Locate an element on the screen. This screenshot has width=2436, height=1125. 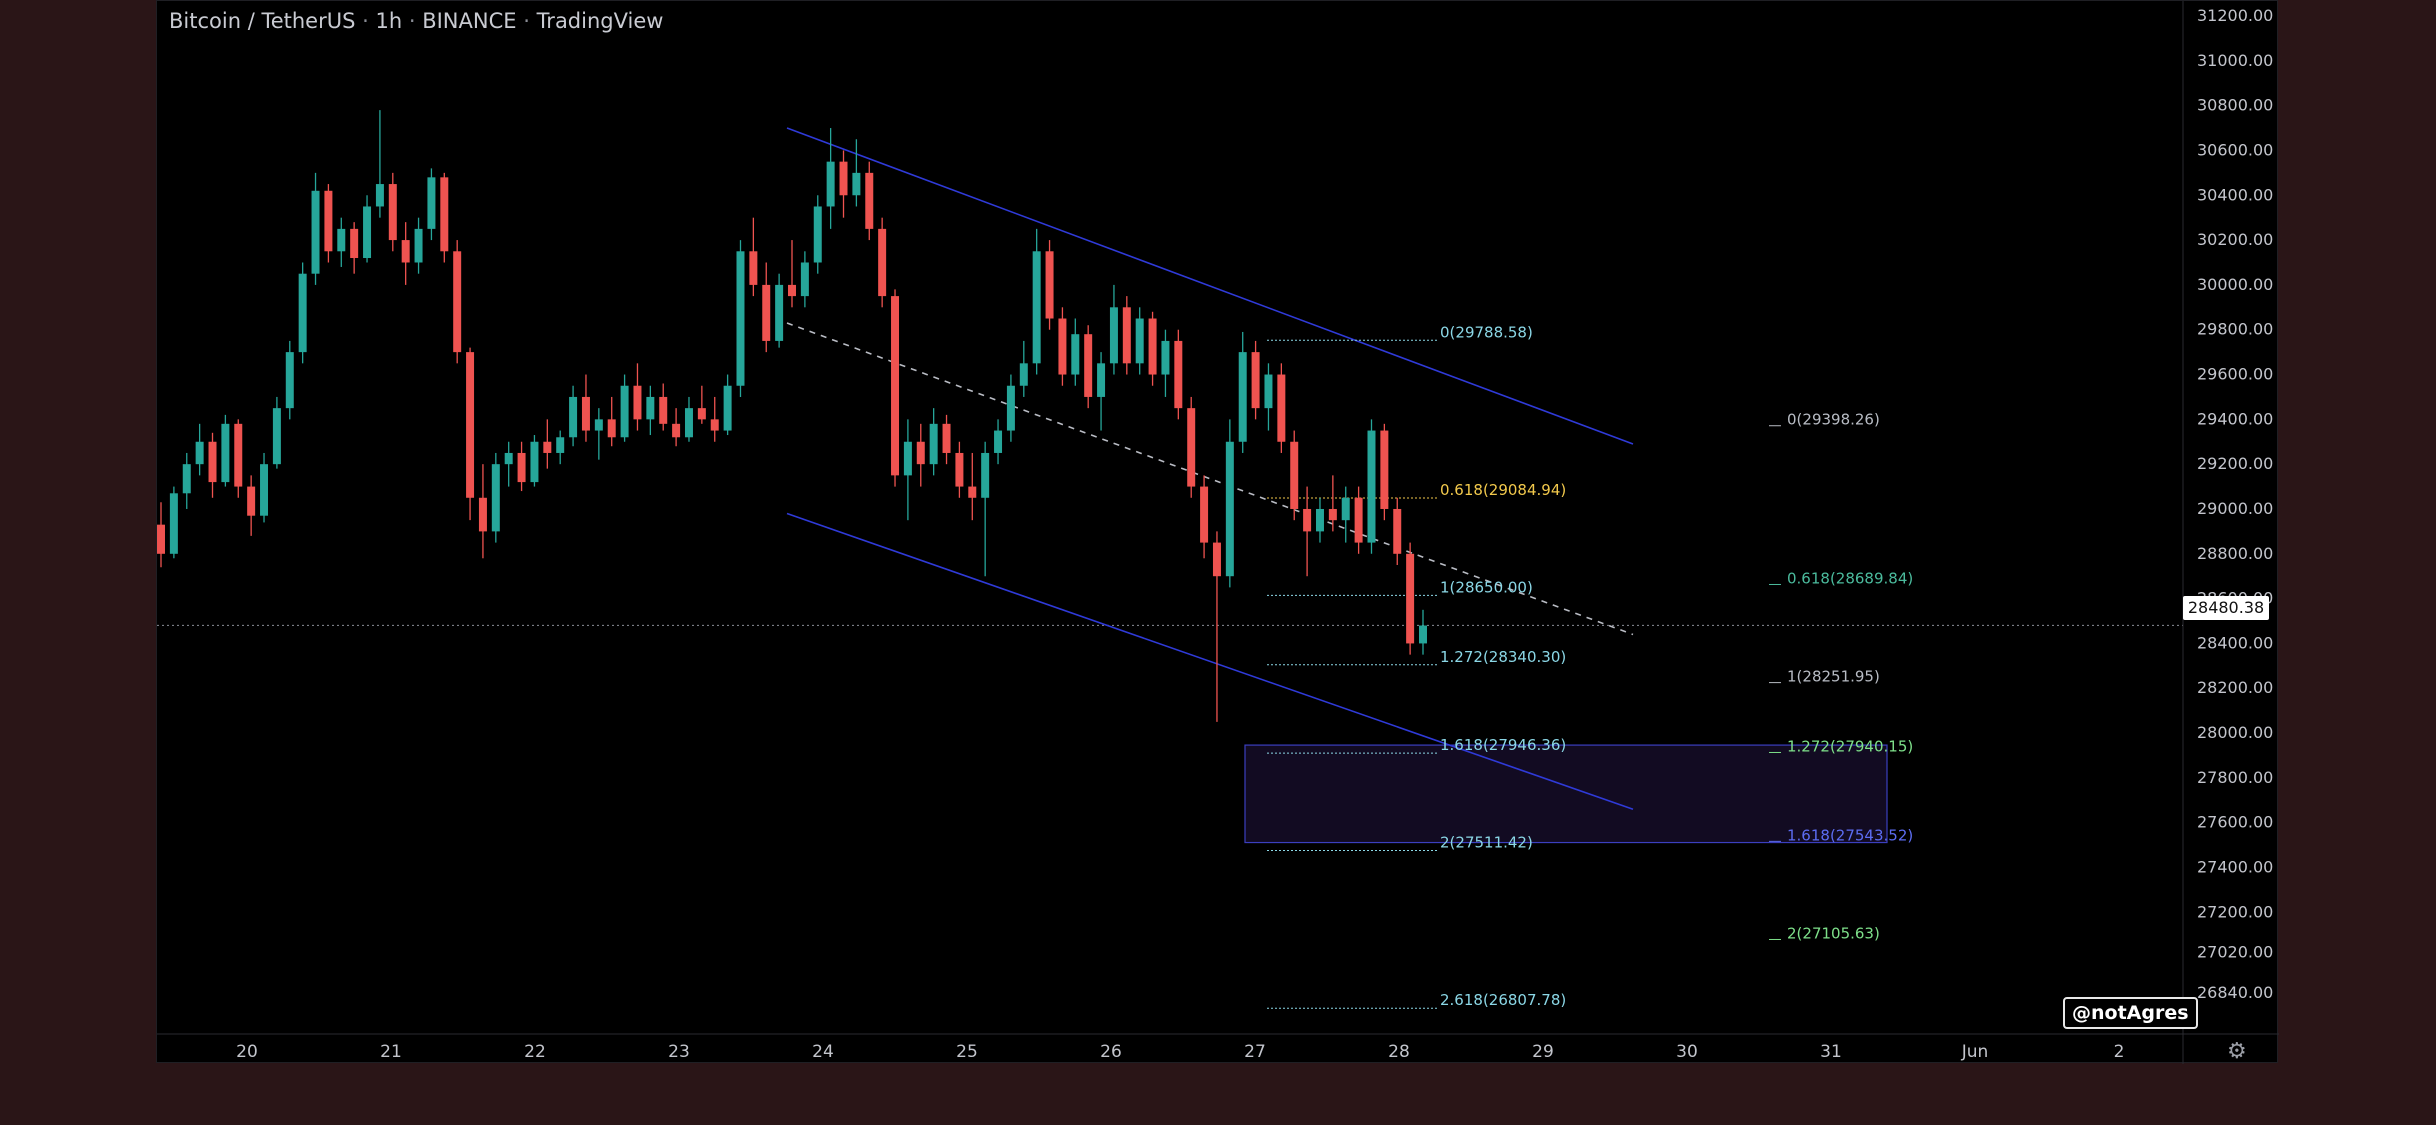
x-tick-label: 26 is located at coordinates (1111, 1052).